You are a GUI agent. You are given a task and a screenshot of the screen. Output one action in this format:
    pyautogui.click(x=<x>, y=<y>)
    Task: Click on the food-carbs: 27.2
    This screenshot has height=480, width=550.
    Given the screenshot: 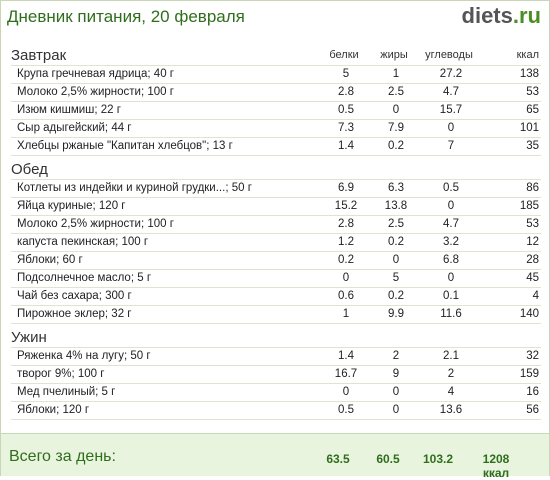 What is the action you would take?
    pyautogui.click(x=451, y=74)
    